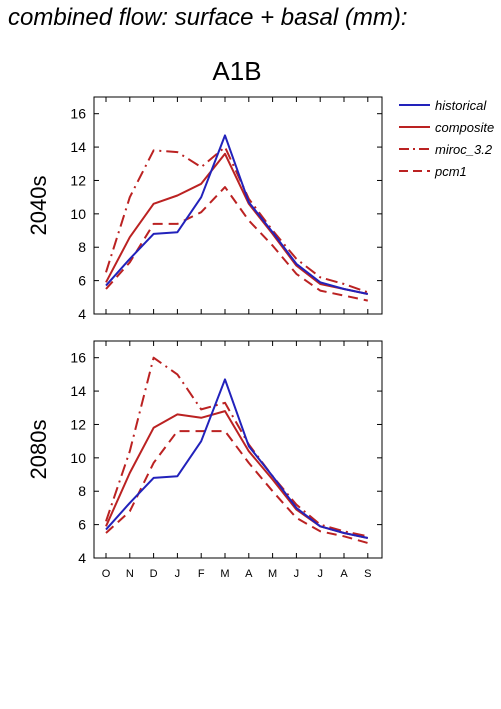  What do you see at coordinates (130, 574) in the screenshot?
I see `x-tick-label: N` at bounding box center [130, 574].